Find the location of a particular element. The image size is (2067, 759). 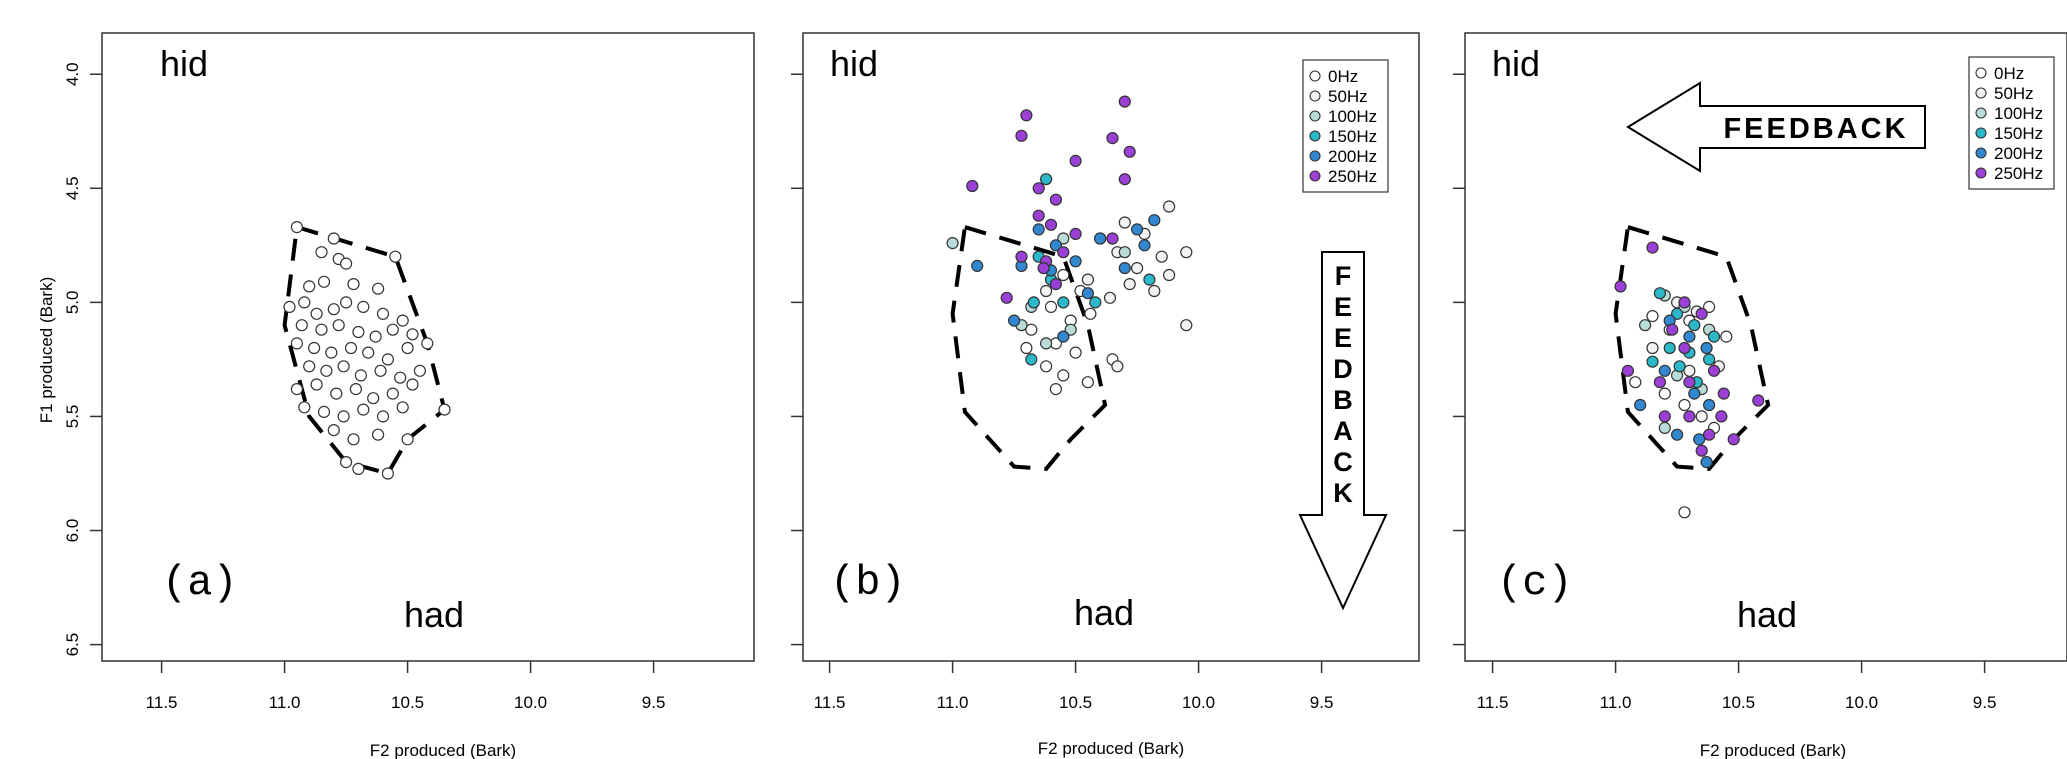

marks-b is located at coordinates (1069, 283).